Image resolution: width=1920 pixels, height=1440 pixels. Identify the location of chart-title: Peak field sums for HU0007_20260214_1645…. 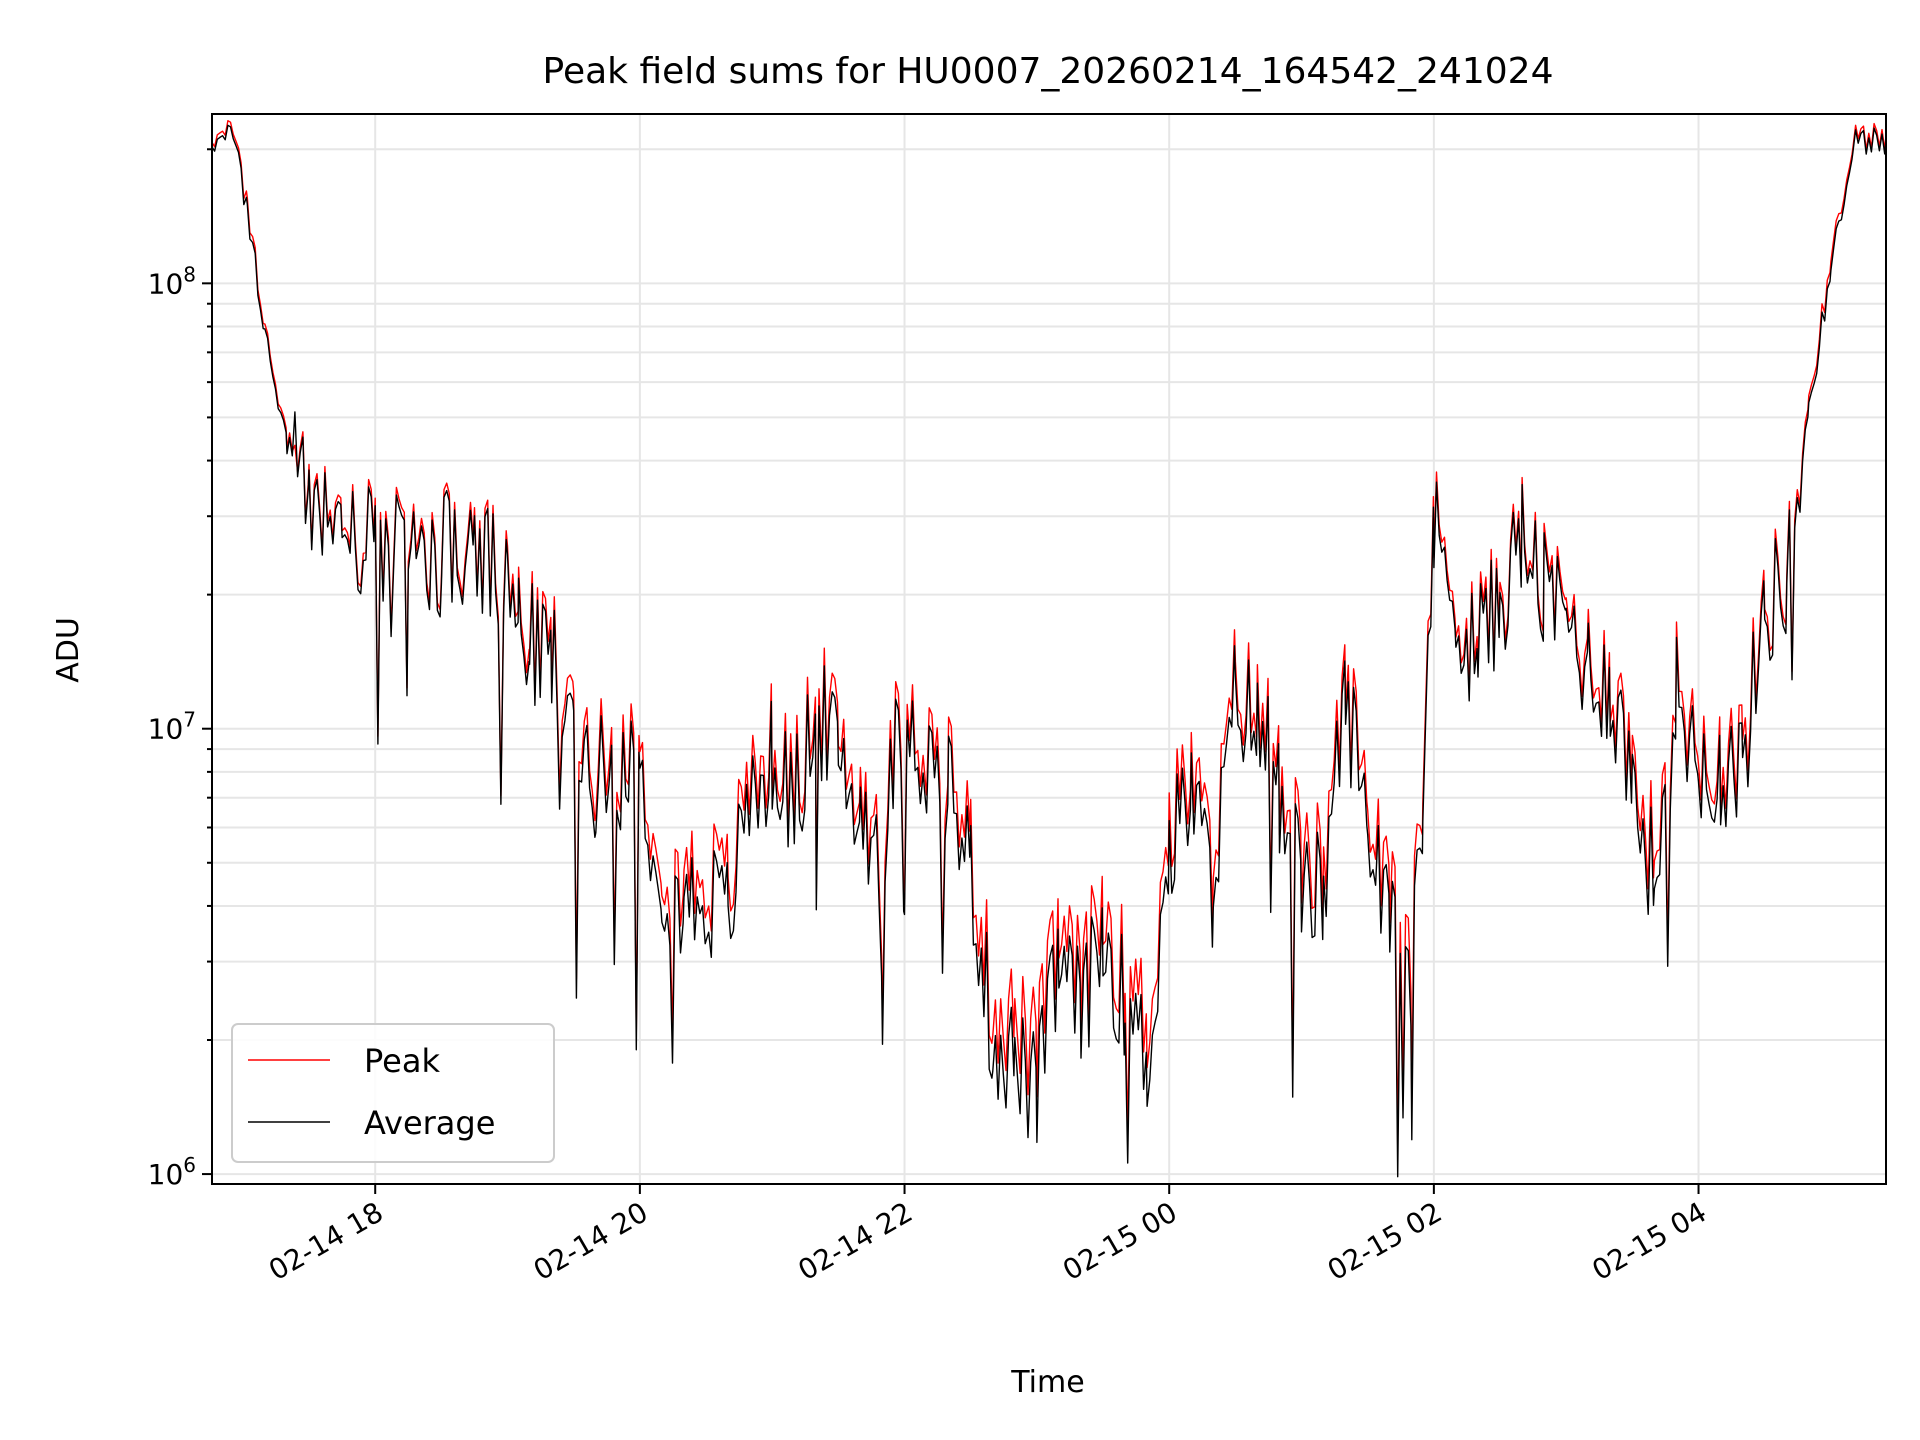
(1048, 71).